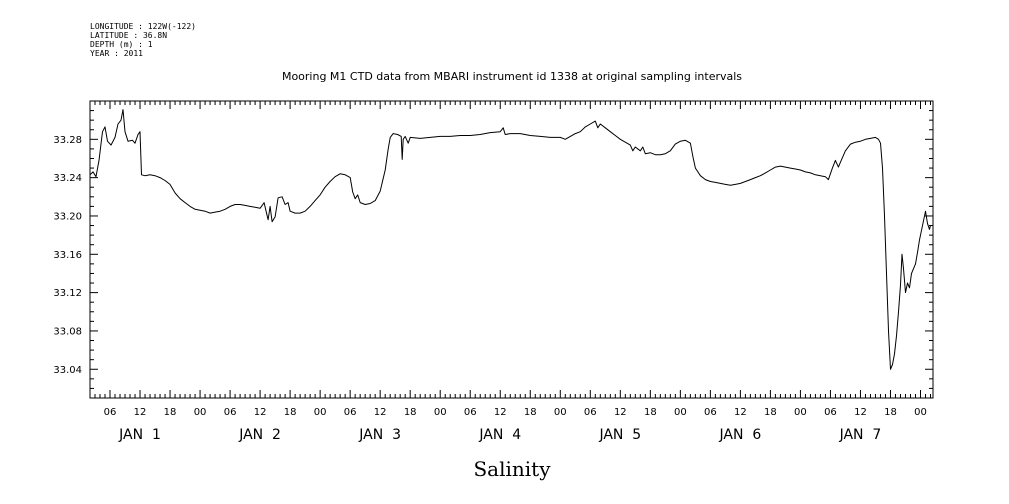 This screenshot has height=504, width=1009. What do you see at coordinates (67, 331) in the screenshot?
I see `y-tick-label: 33.08` at bounding box center [67, 331].